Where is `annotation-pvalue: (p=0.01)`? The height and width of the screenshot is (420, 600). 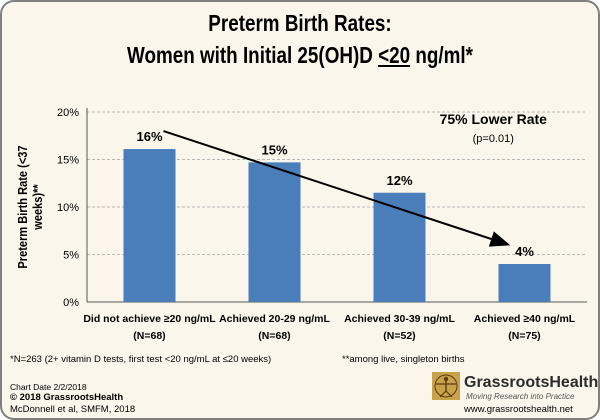
annotation-pvalue: (p=0.01) is located at coordinates (493, 139).